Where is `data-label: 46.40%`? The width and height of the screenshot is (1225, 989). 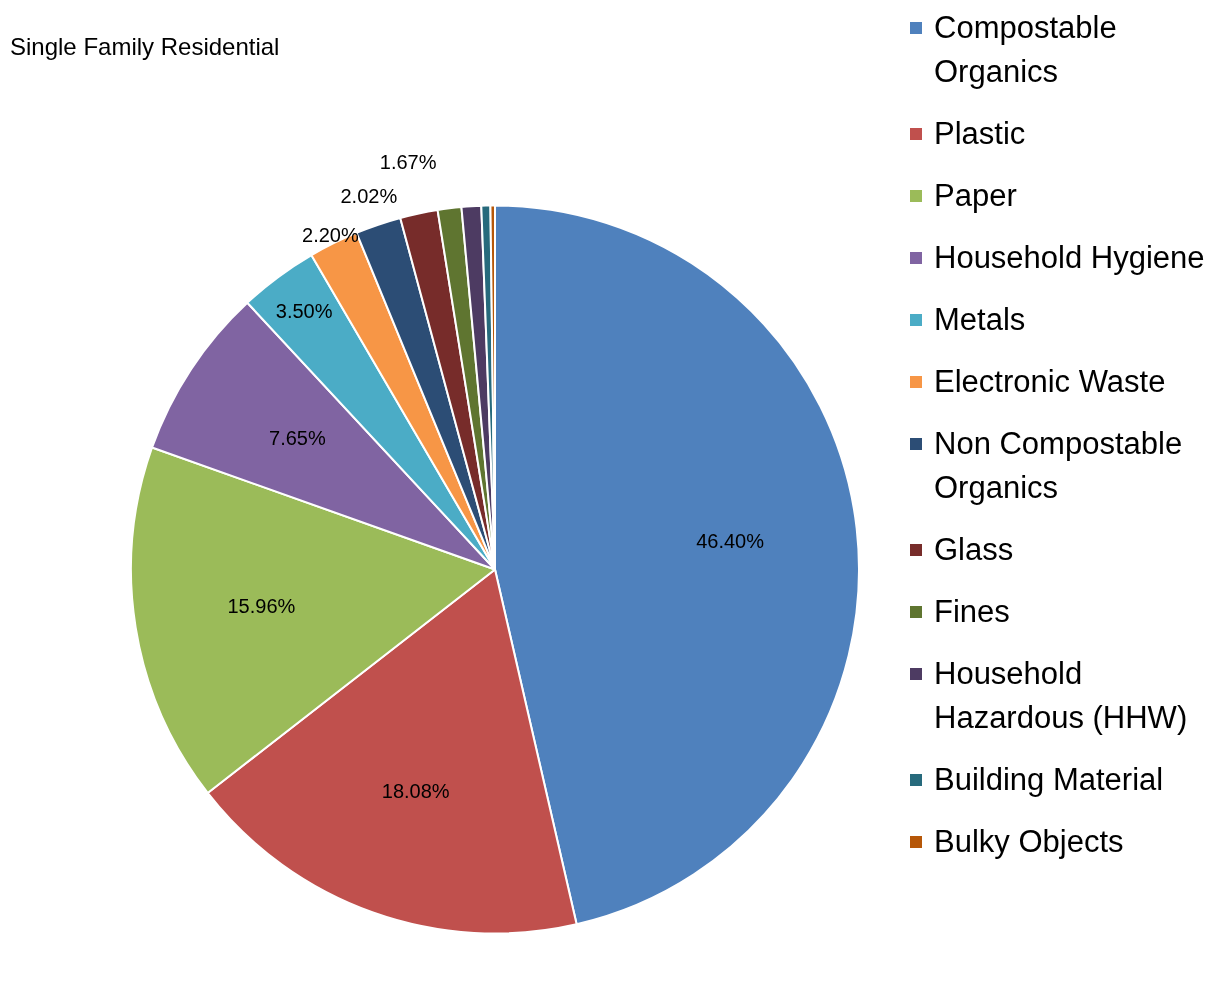 data-label: 46.40% is located at coordinates (730, 541).